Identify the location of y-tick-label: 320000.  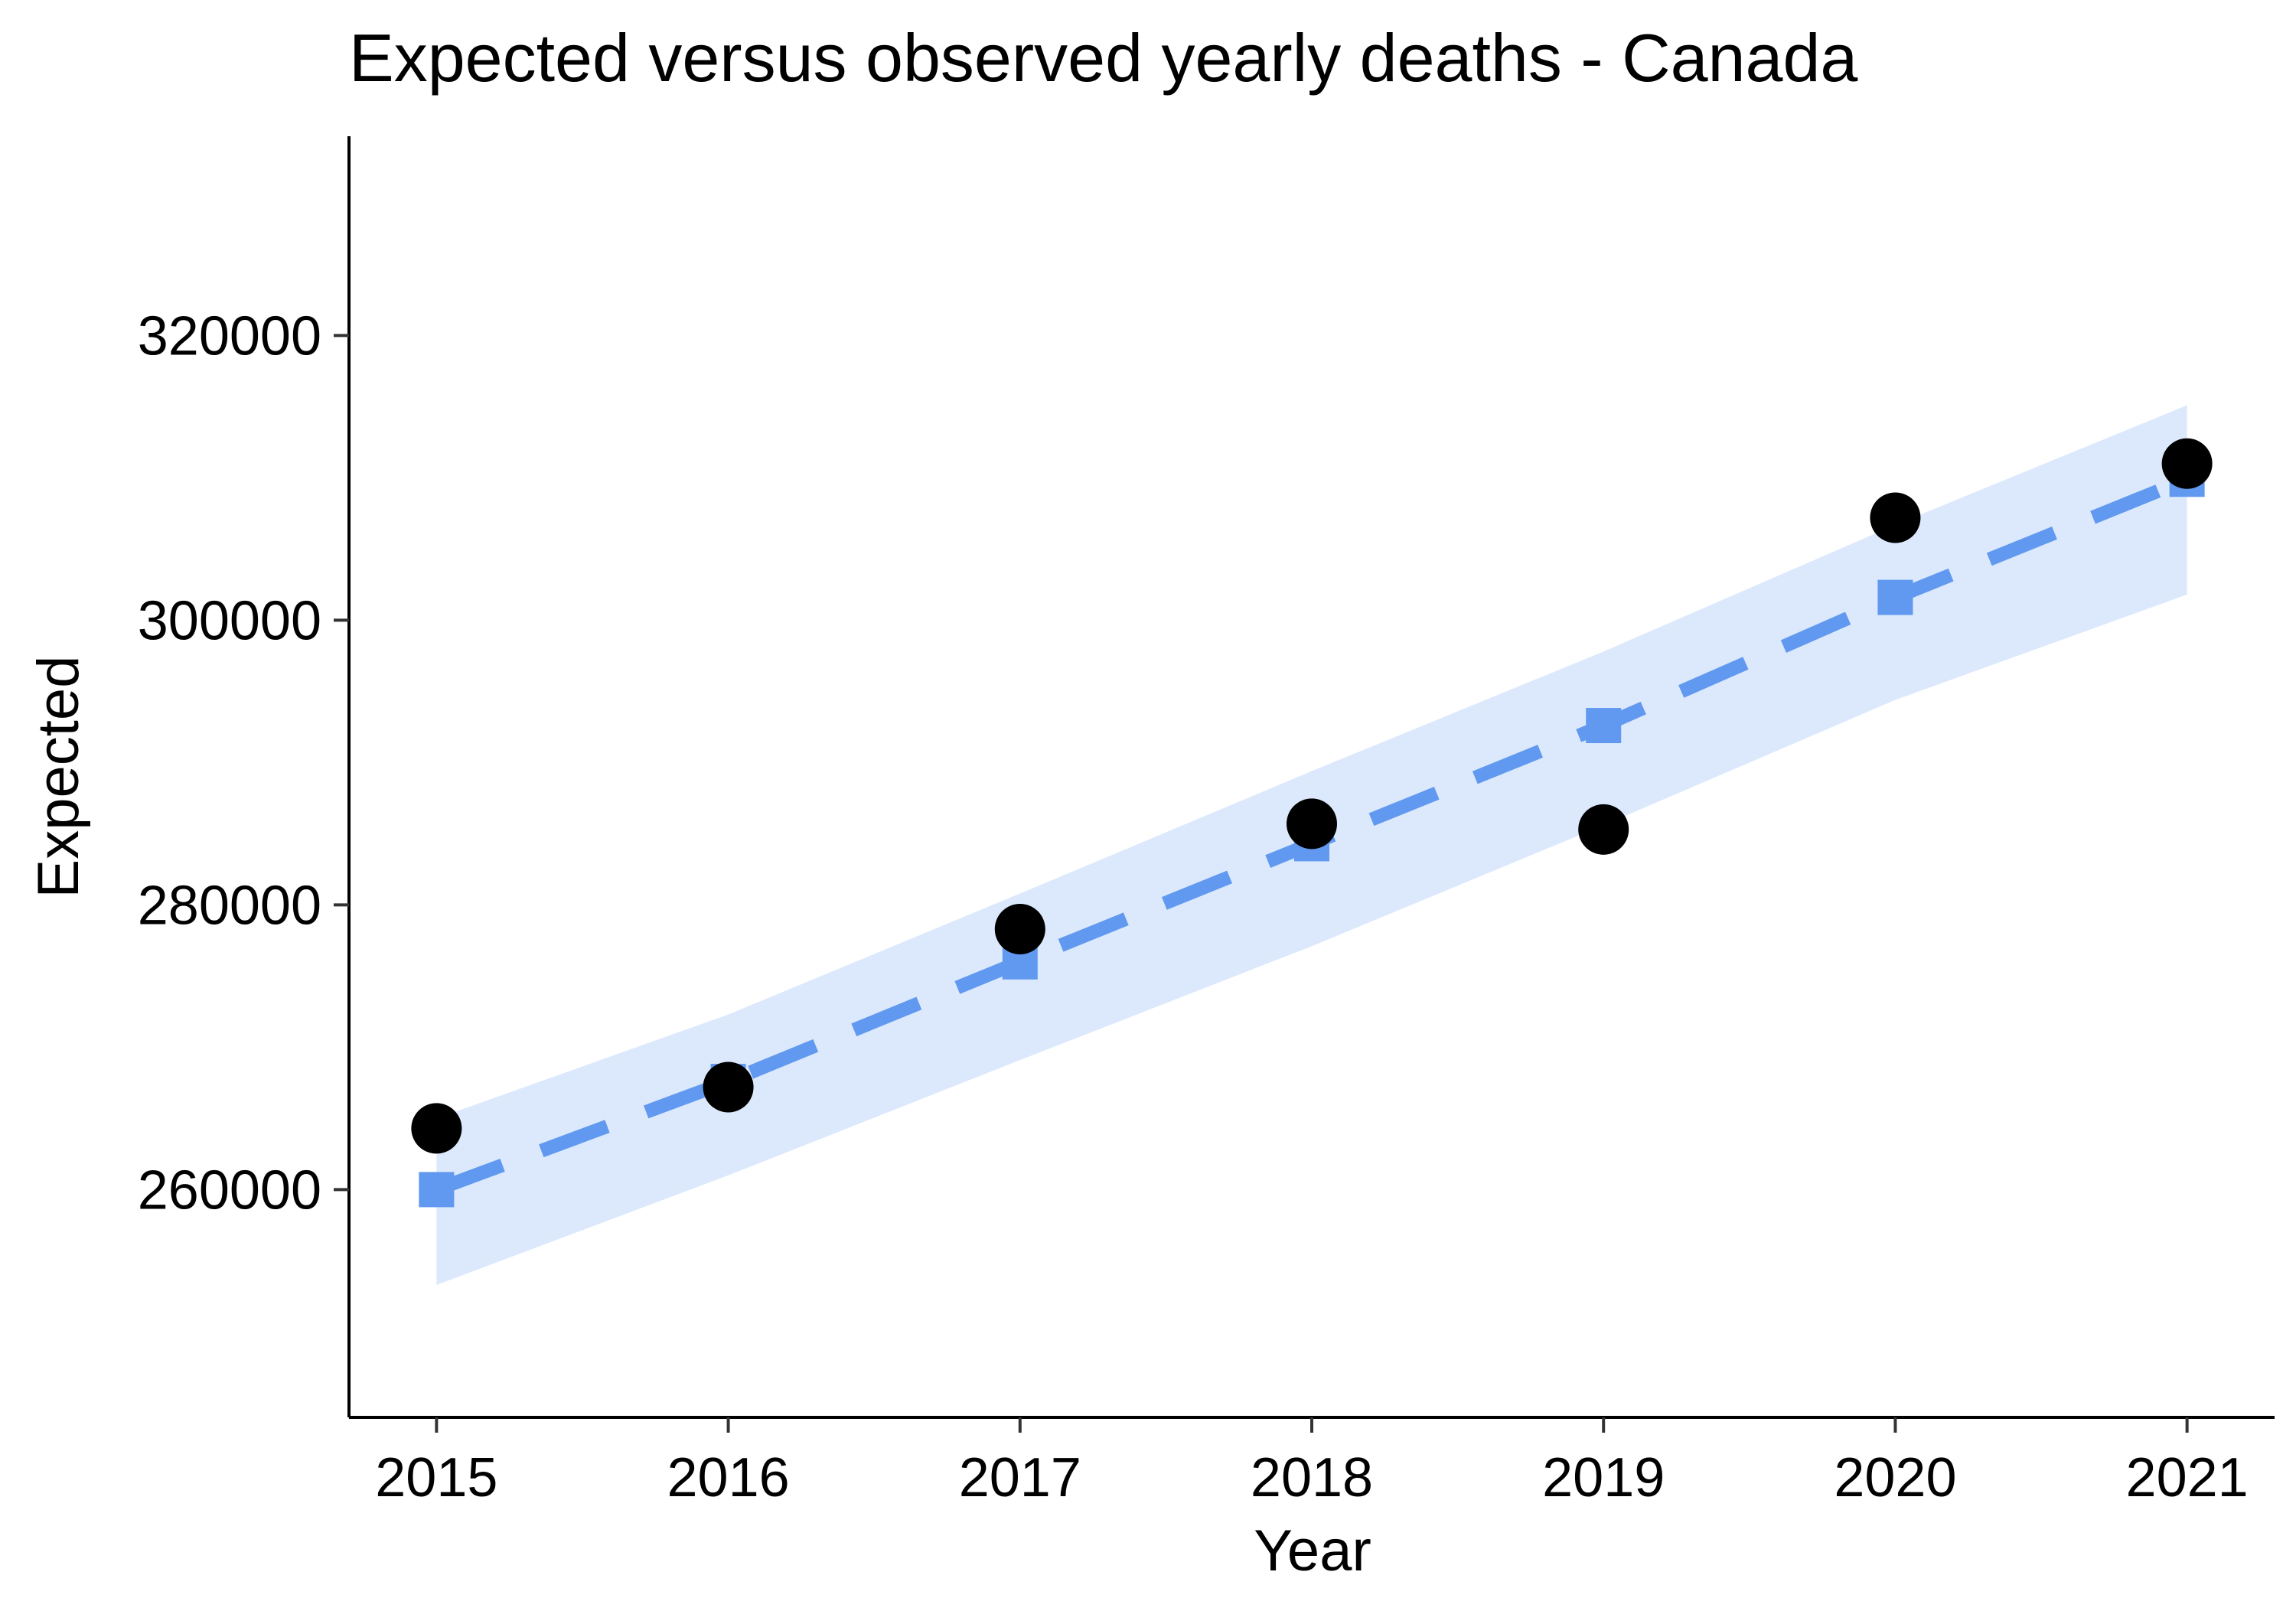
(229, 336).